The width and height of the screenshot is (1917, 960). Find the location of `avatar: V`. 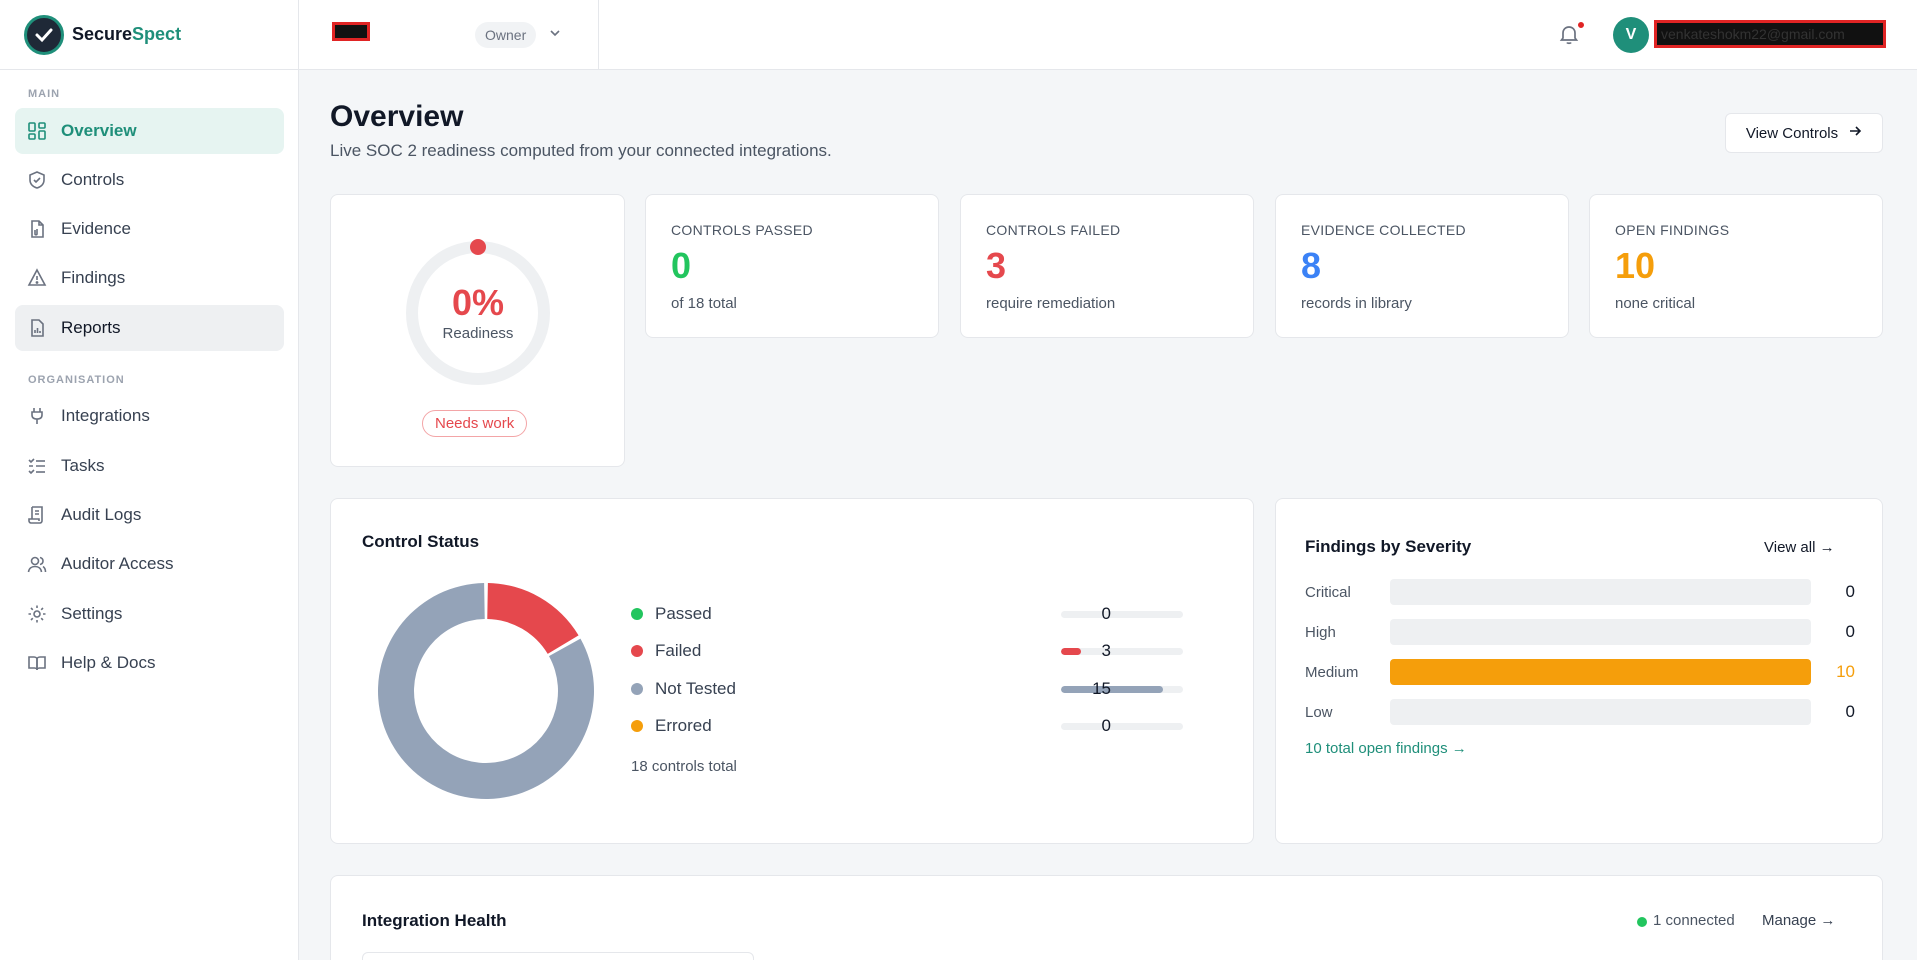

avatar: V is located at coordinates (1631, 35).